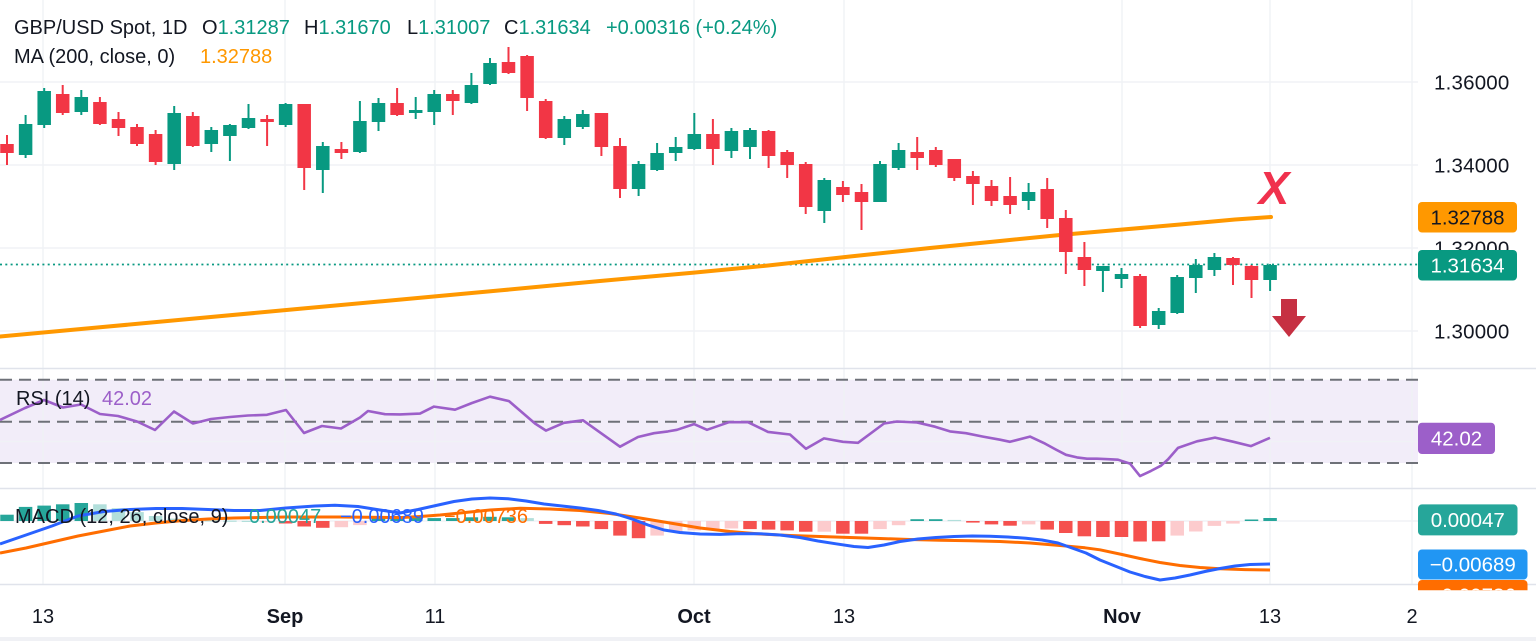  I want to click on svg-text:MA (200, close, 0)1.32788: MA (200, close, 0) 1.32788, so click(143, 57).